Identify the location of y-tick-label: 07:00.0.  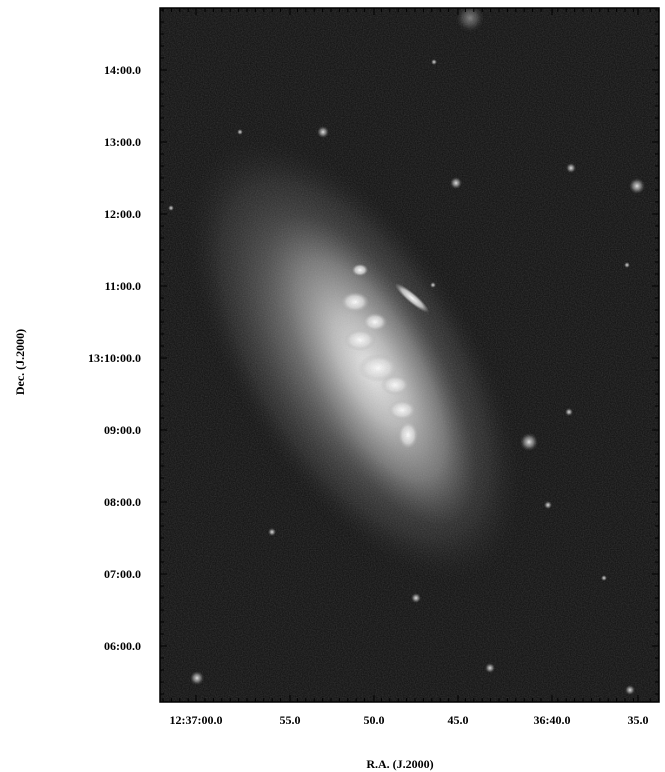
(122, 574).